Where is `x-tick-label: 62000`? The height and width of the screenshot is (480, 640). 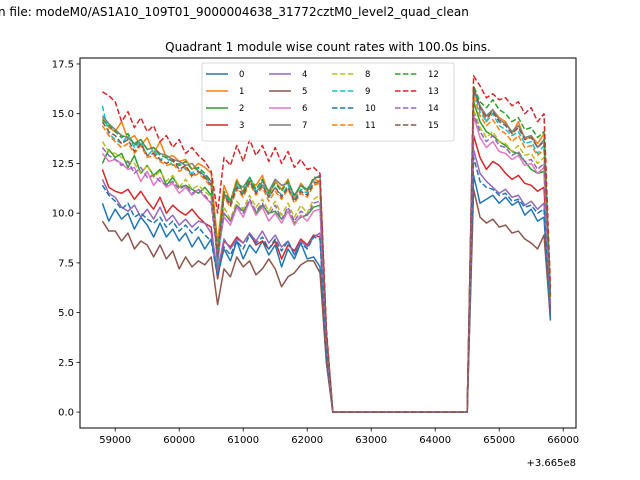
x-tick-label: 62000 is located at coordinates (307, 440).